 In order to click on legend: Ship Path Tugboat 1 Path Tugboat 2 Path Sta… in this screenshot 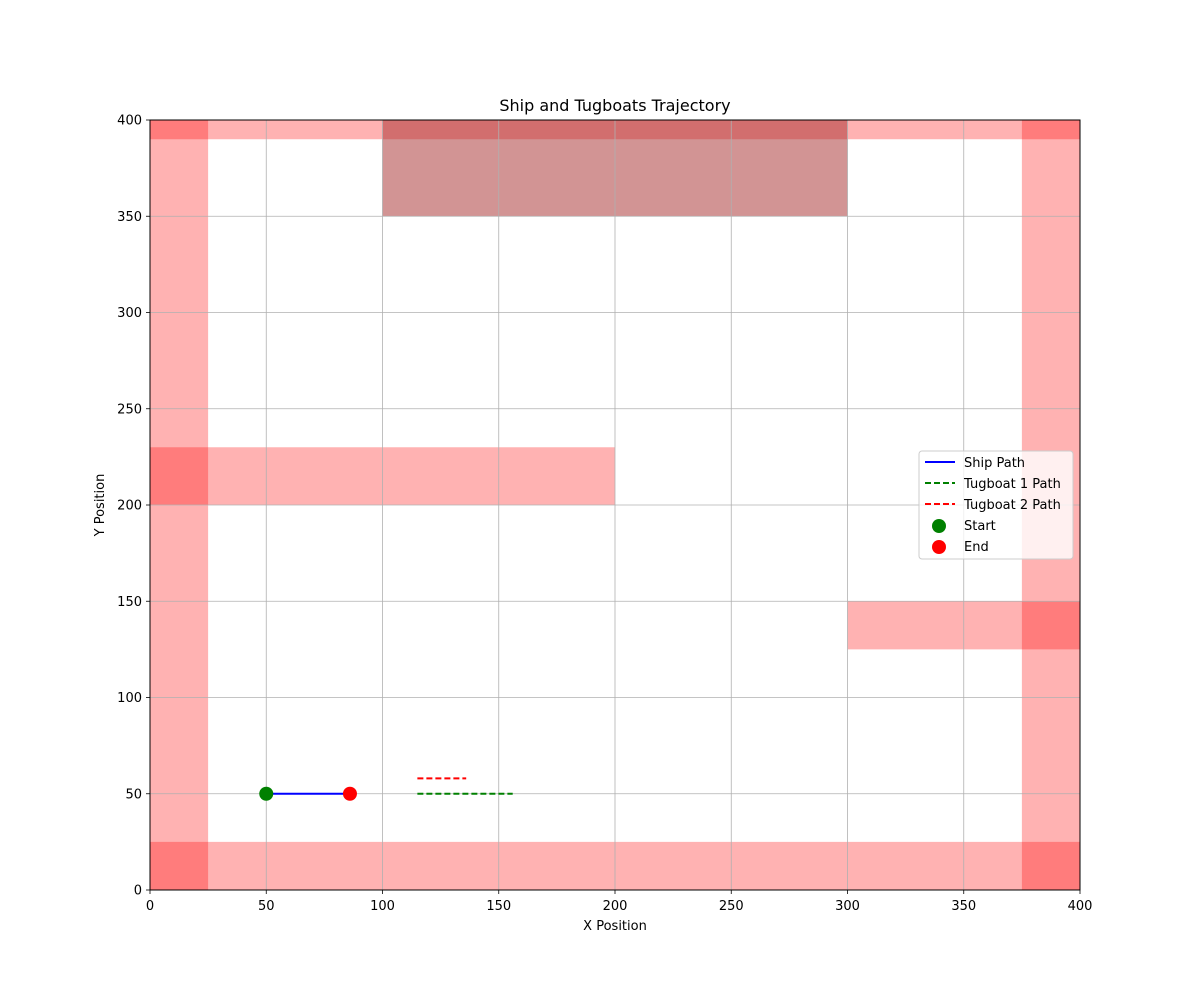, I will do `click(996, 505)`.